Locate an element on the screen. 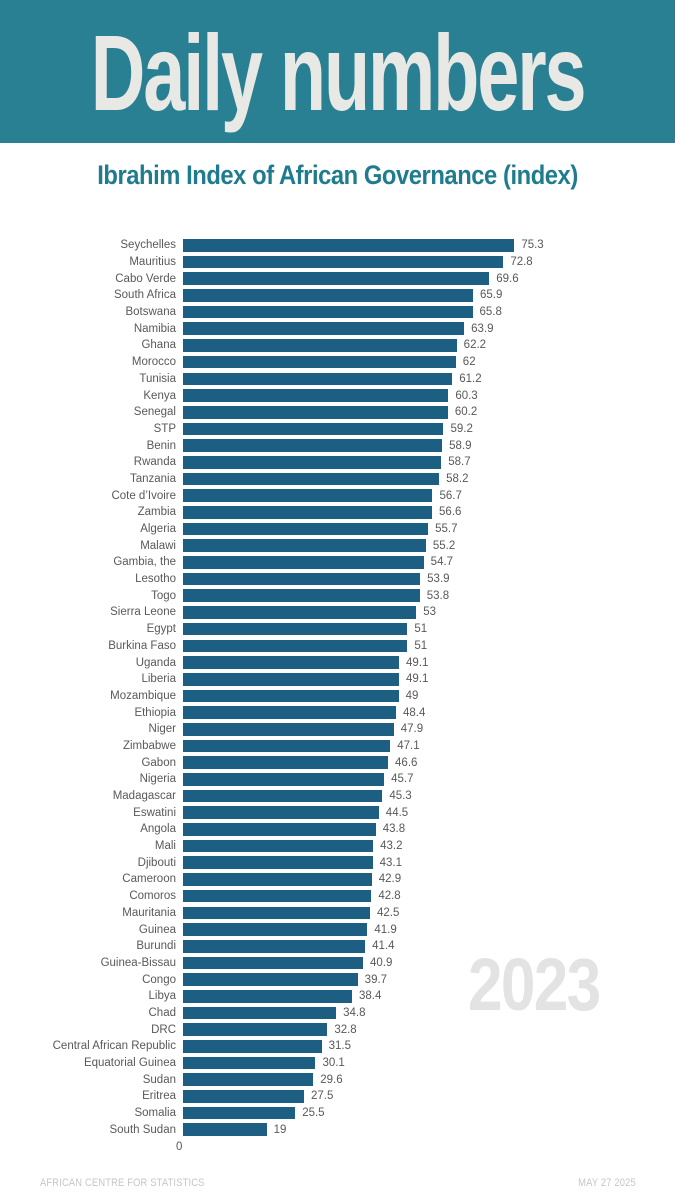 The width and height of the screenshot is (675, 1200). chart-row: Kenya 60.3 is located at coordinates (337, 395).